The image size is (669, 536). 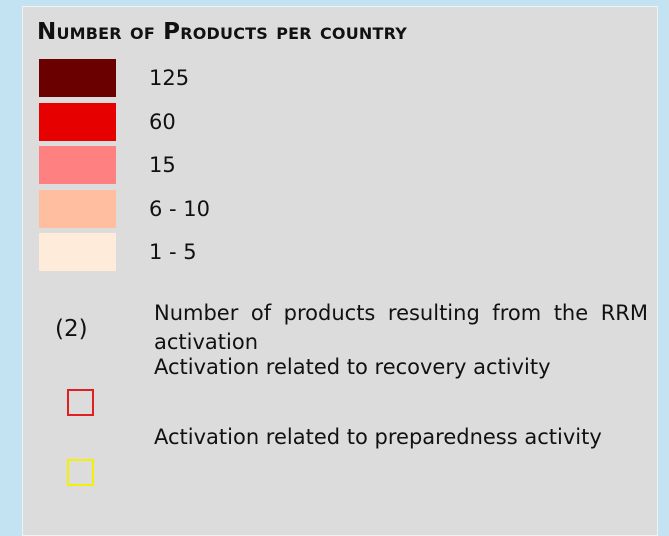 What do you see at coordinates (173, 252) in the screenshot?
I see `class-label: 1 - 5` at bounding box center [173, 252].